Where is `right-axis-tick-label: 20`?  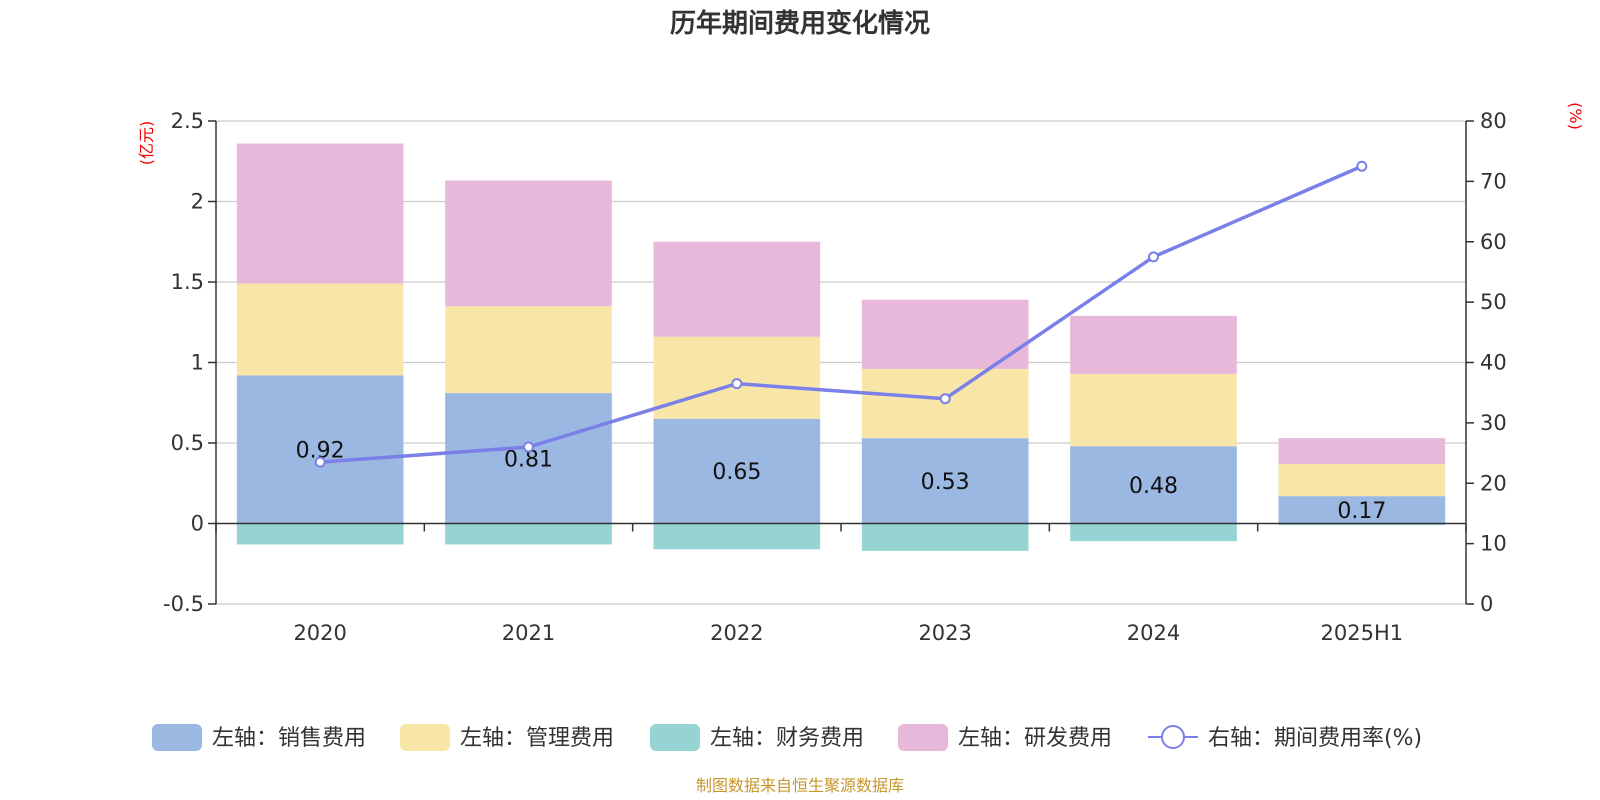
right-axis-tick-label: 20 is located at coordinates (1493, 483).